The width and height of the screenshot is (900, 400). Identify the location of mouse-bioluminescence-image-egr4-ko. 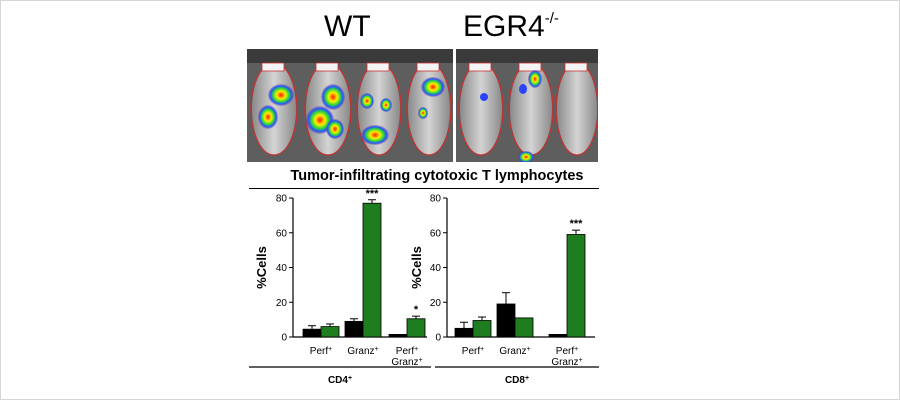
(527, 105).